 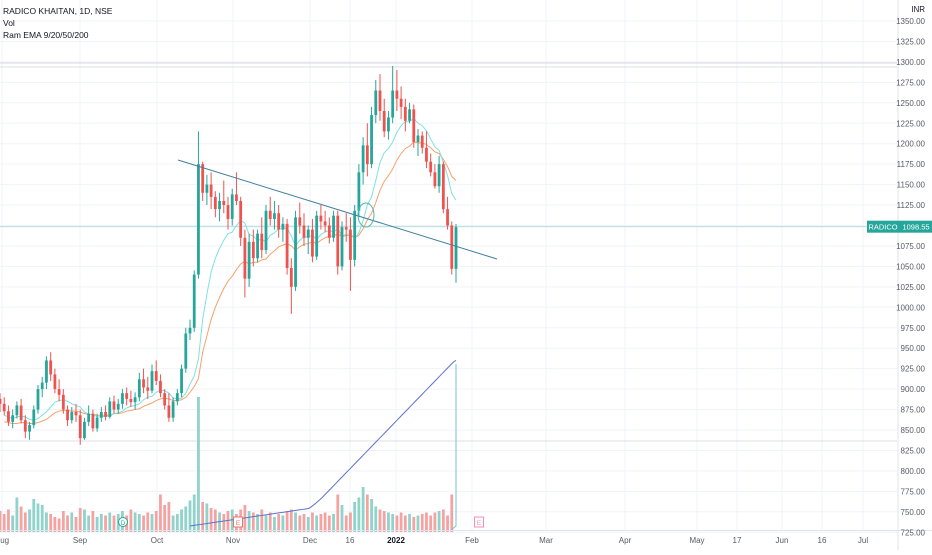 I want to click on trendline, so click(x=337, y=209).